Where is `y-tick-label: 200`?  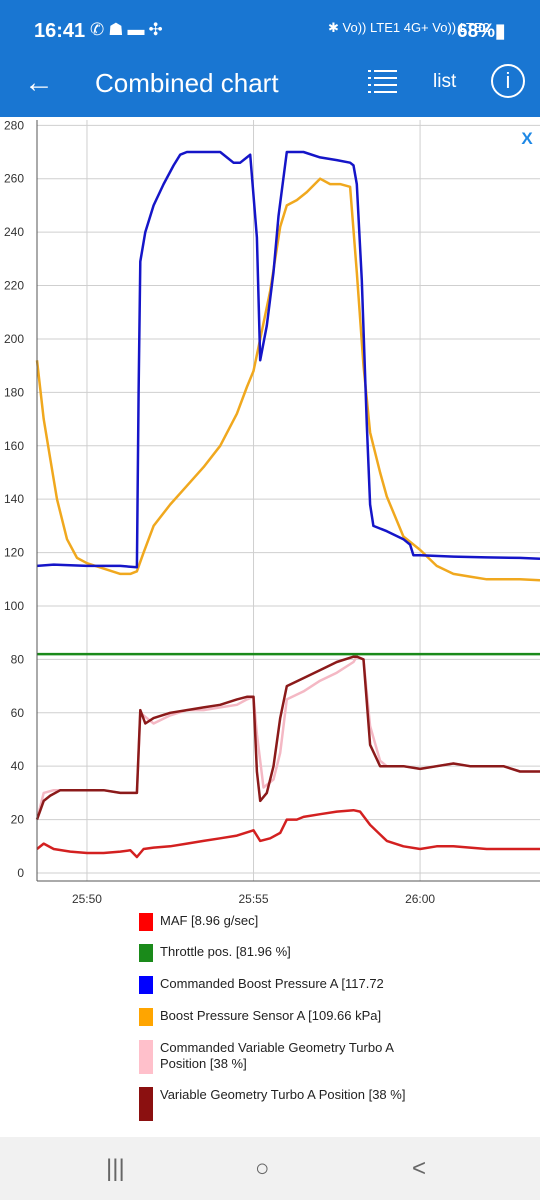 y-tick-label: 200 is located at coordinates (14, 339).